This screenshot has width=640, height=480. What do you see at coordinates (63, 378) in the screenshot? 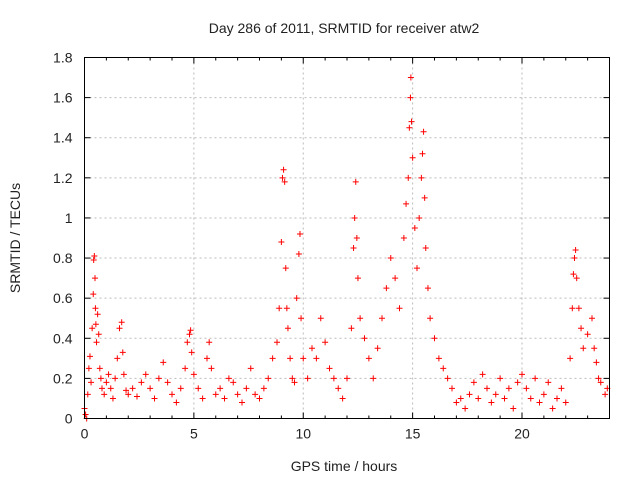
I see `y-tick-label: 0.2` at bounding box center [63, 378].